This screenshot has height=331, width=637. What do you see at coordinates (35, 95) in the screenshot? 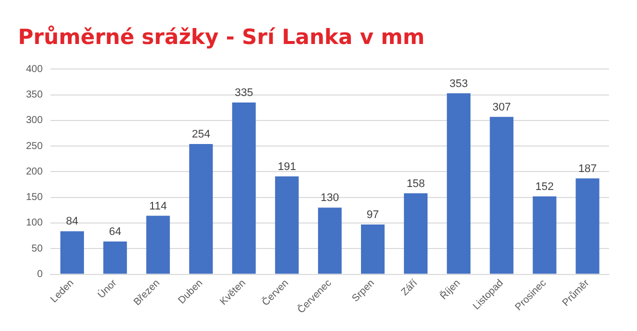
I see `y-tick-label: 350` at bounding box center [35, 95].